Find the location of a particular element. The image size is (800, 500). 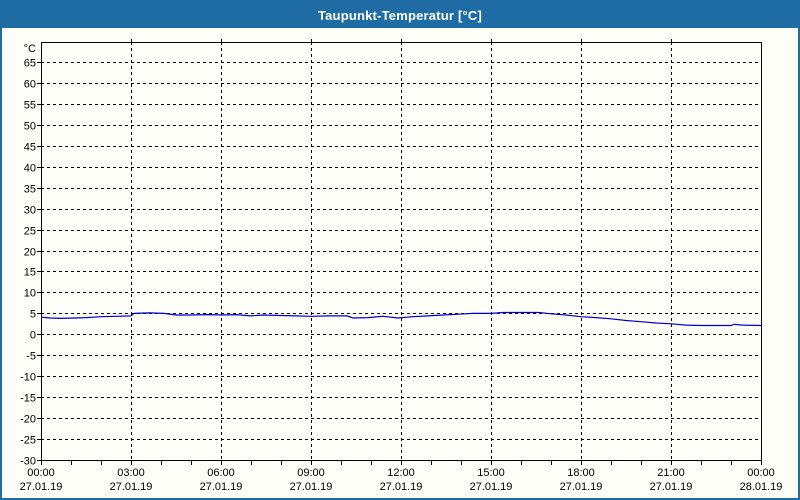

y-axis-tick-label: -10 is located at coordinates (28, 378).